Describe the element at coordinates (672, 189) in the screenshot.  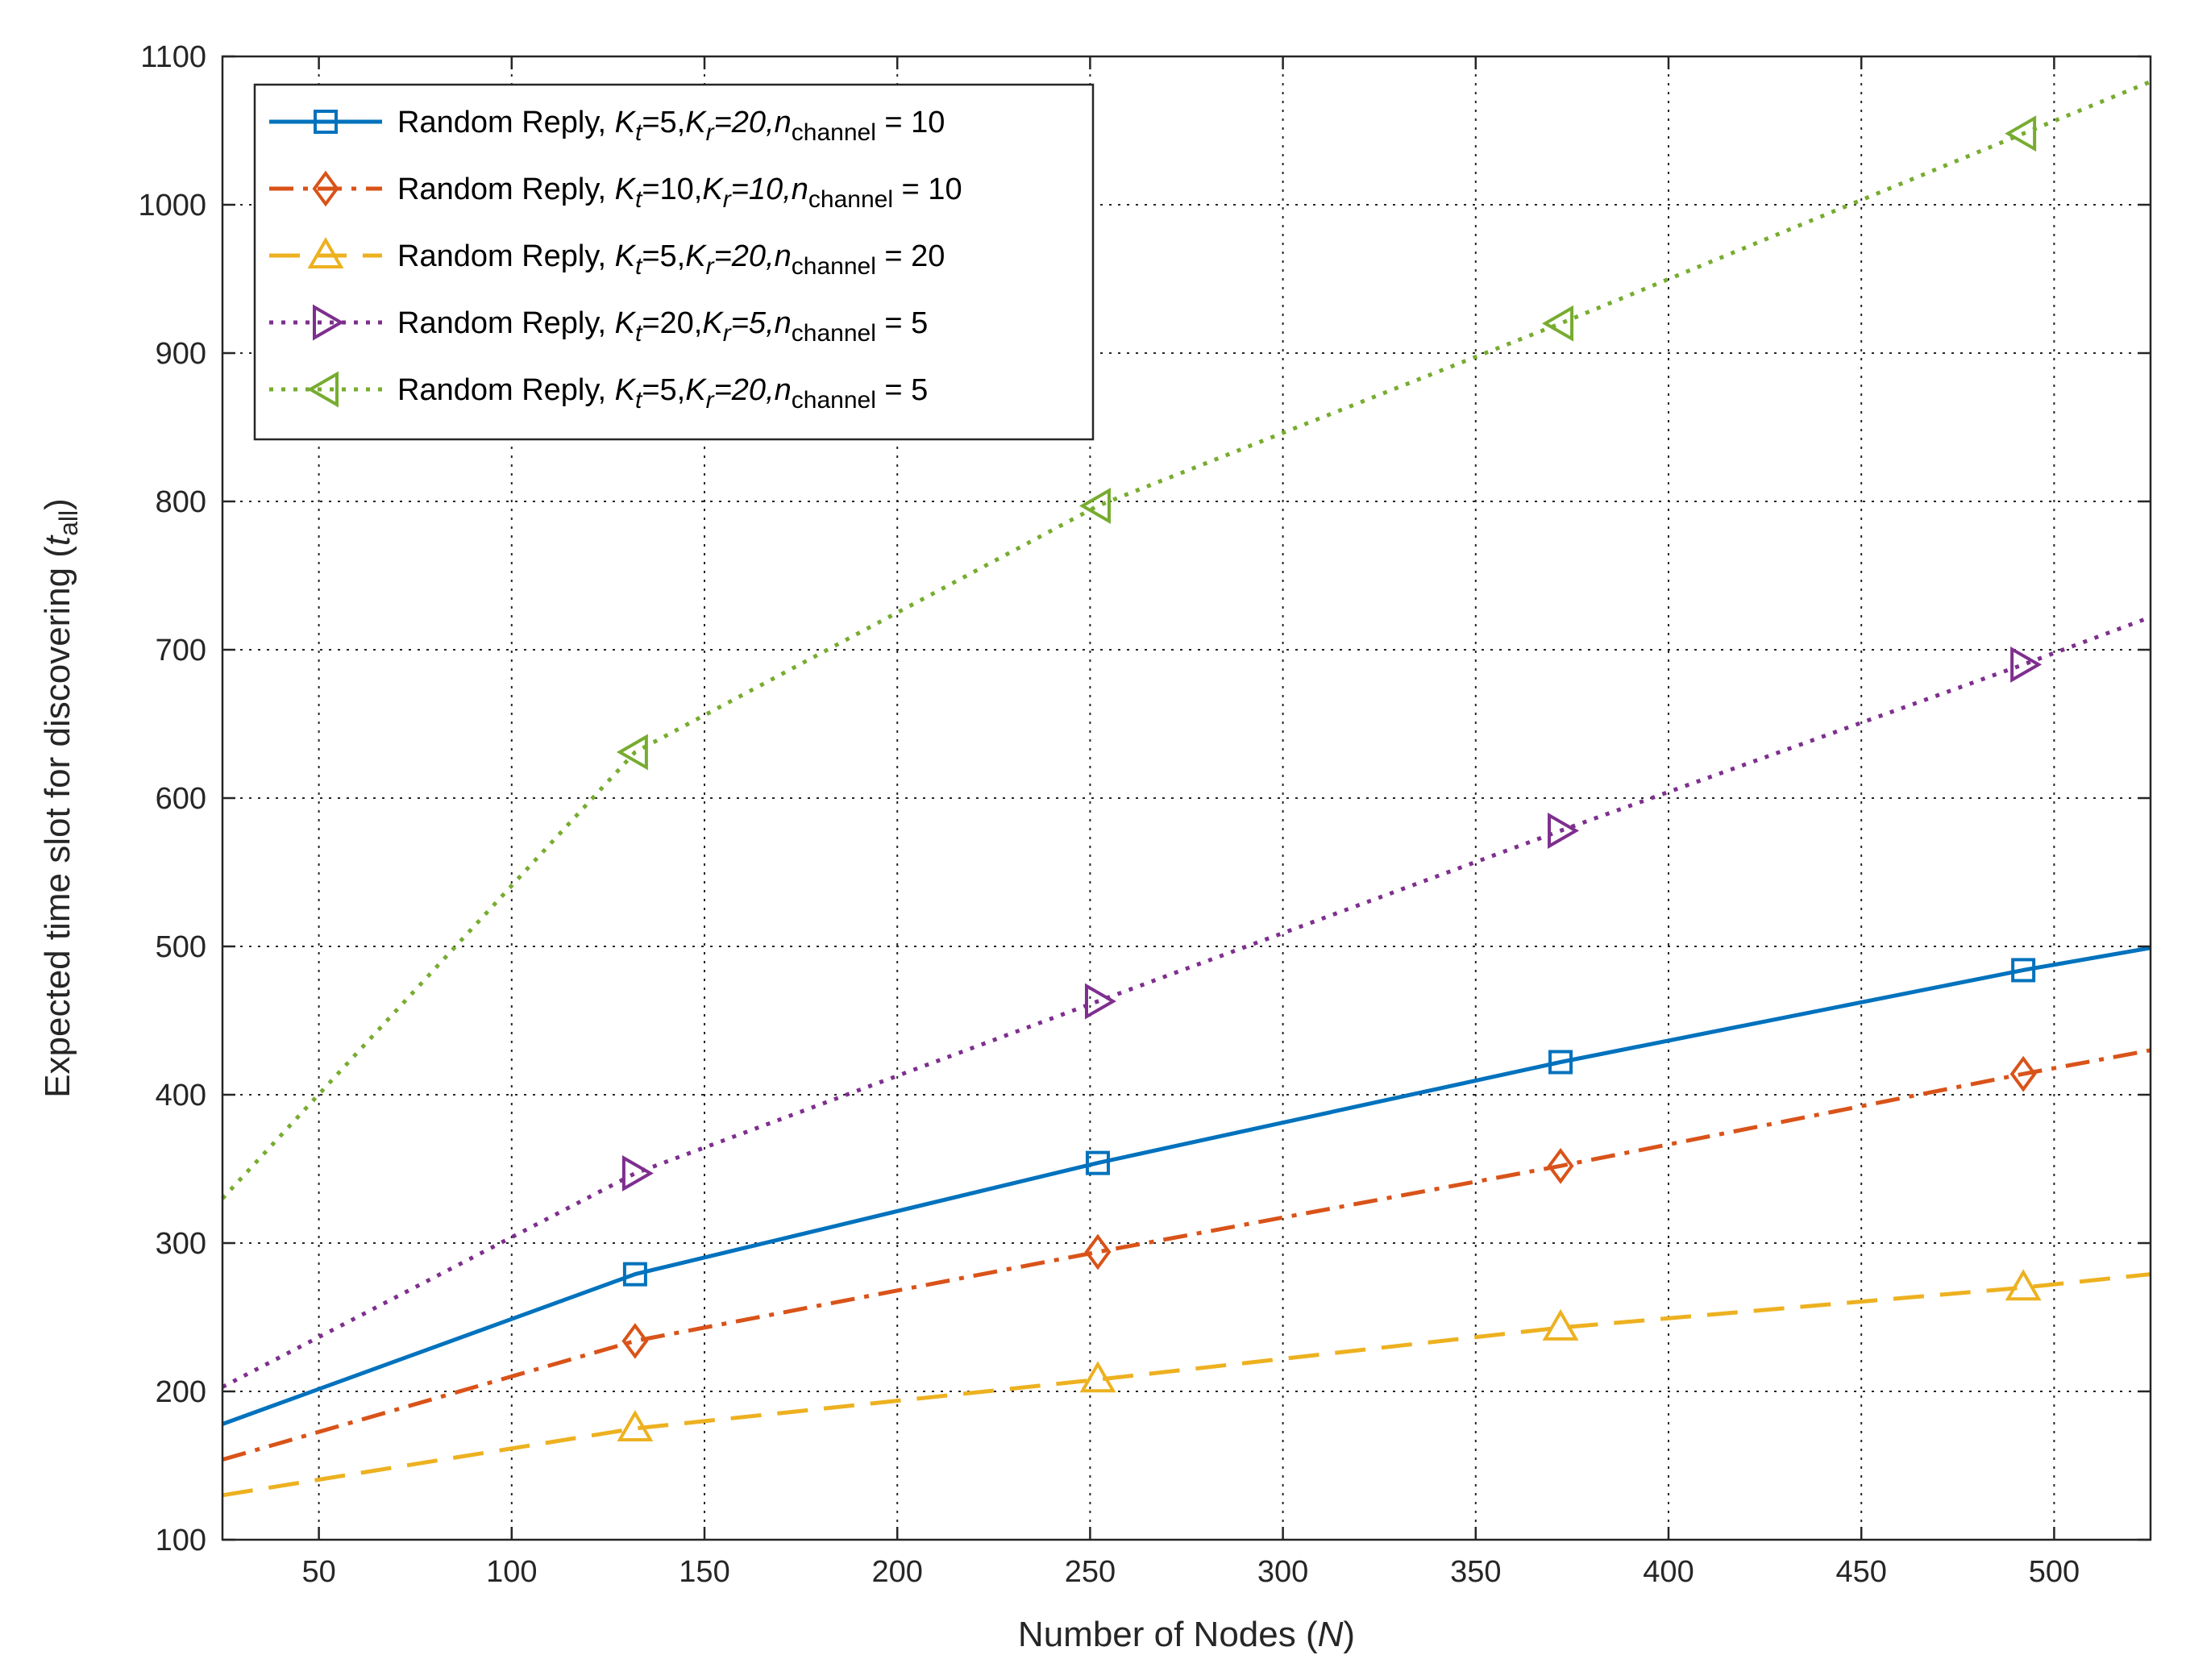
I see `legend-kt-value: =10,` at that location.